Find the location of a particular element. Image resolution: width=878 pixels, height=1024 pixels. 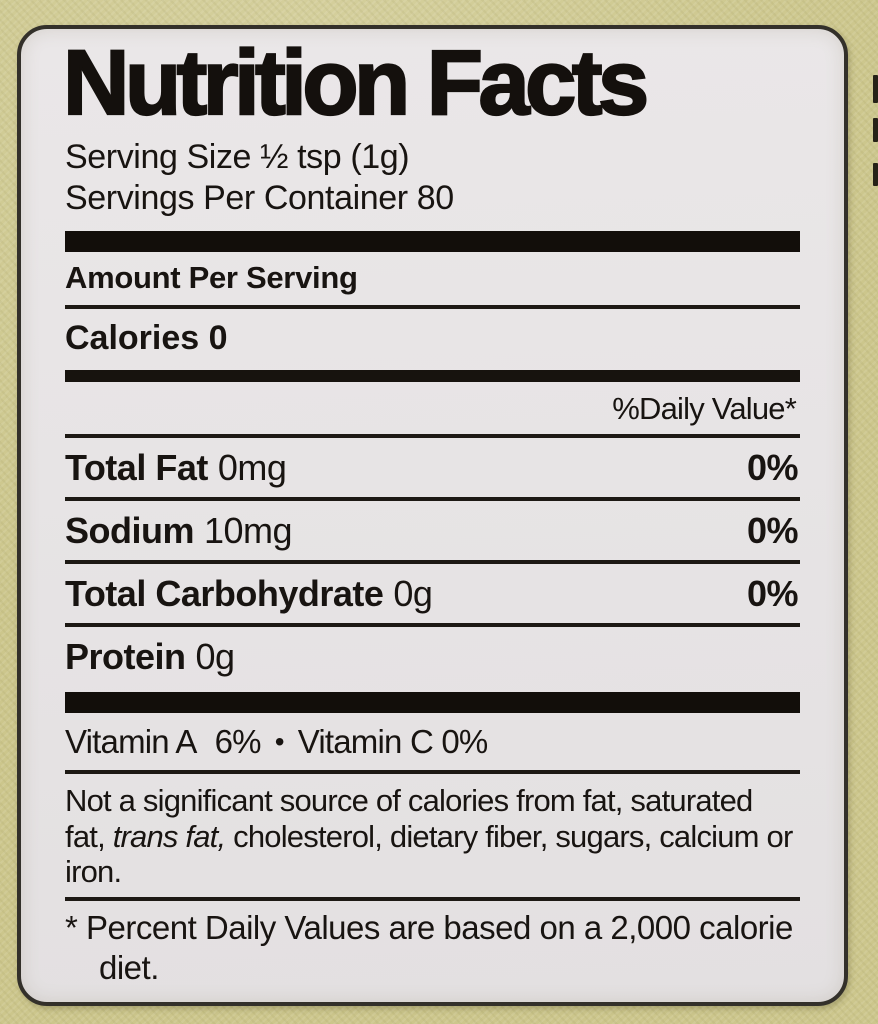

nutrient-name-amount: Sodium 10mg is located at coordinates (179, 531).